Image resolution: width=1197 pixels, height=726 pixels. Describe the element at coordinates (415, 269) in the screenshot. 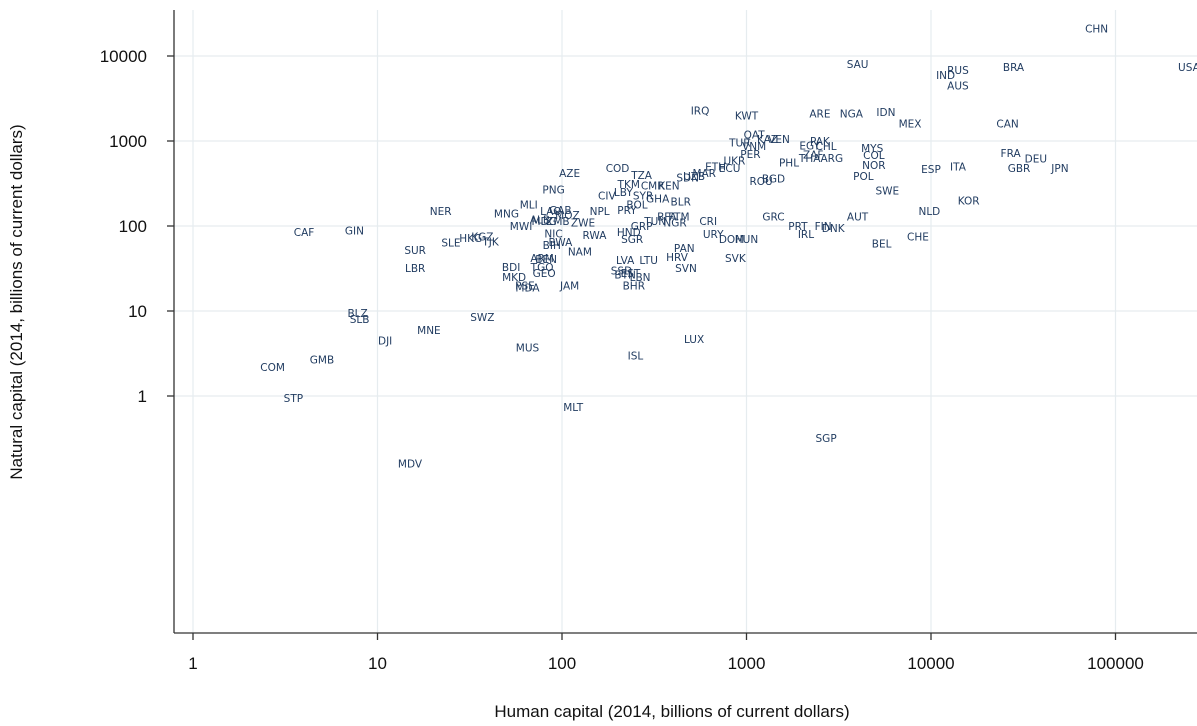

I see `point-label-lbr: LBR` at that location.